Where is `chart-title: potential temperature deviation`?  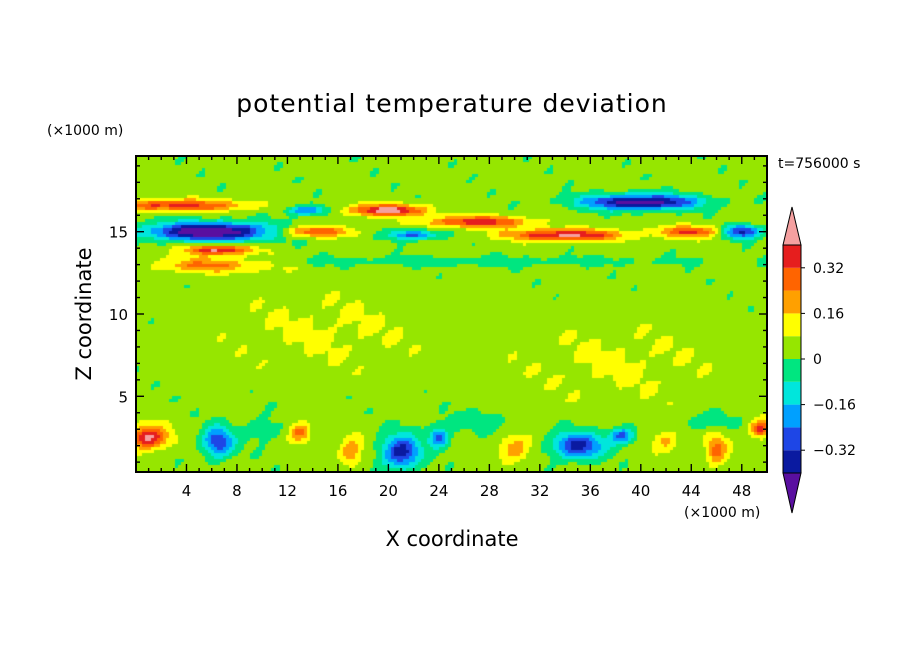 chart-title: potential temperature deviation is located at coordinates (451, 103).